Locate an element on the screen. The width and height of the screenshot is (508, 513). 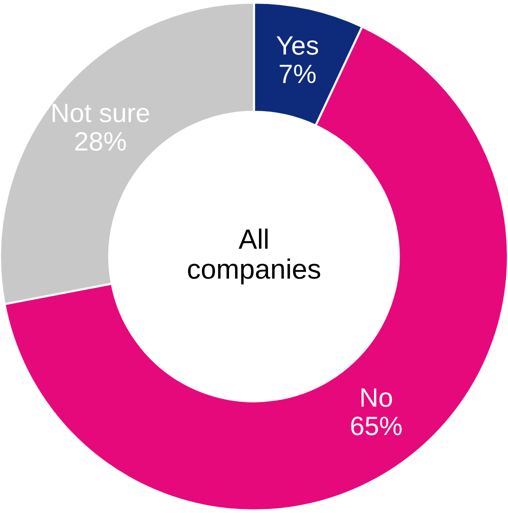
data-label: 7% is located at coordinates (298, 74).